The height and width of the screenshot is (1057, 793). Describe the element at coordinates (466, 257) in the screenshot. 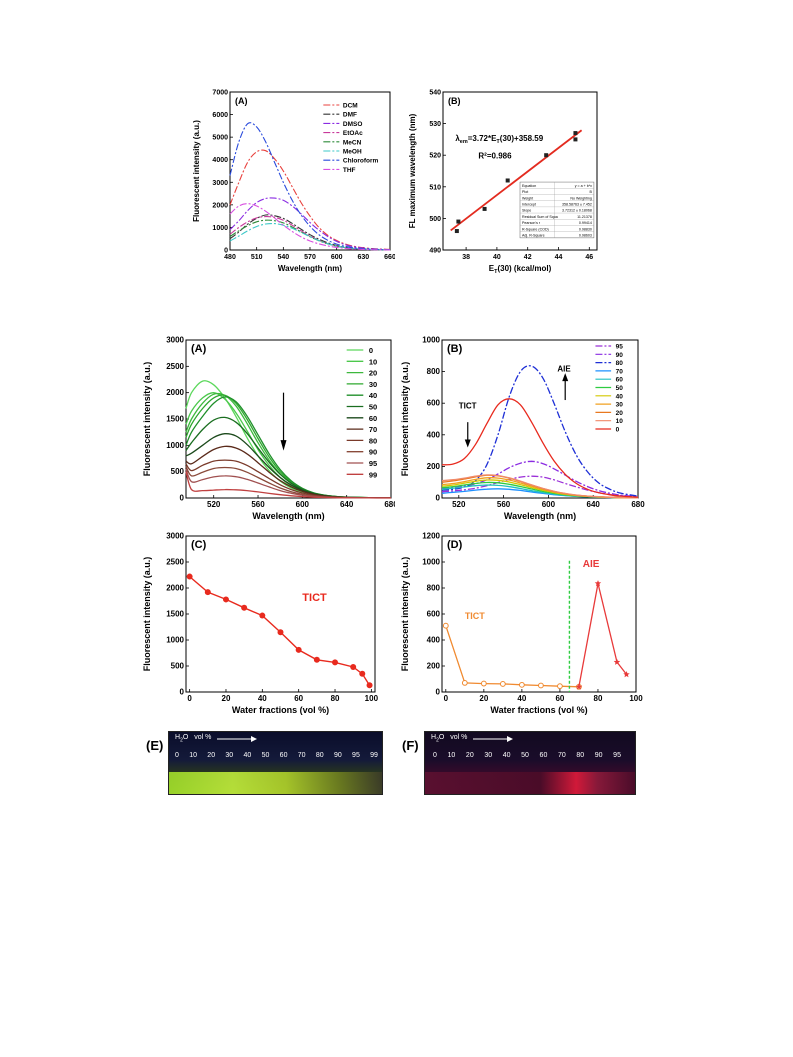

I see `x-tick-label: 38` at that location.